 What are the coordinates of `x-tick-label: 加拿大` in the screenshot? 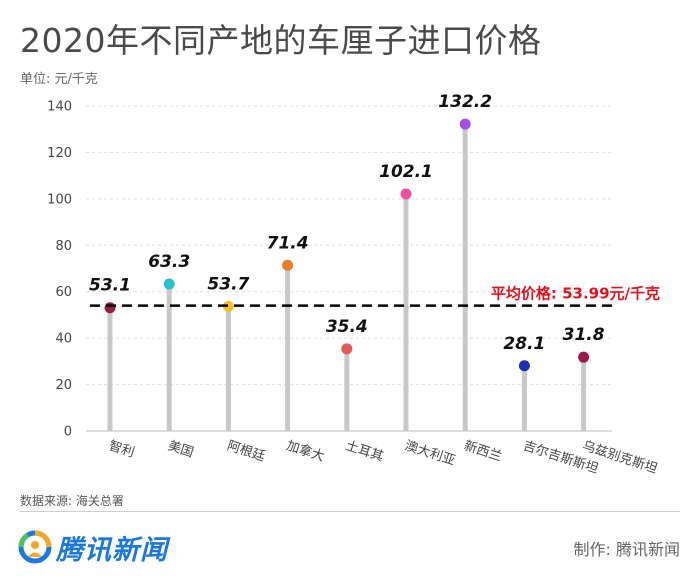 It's located at (305, 451).